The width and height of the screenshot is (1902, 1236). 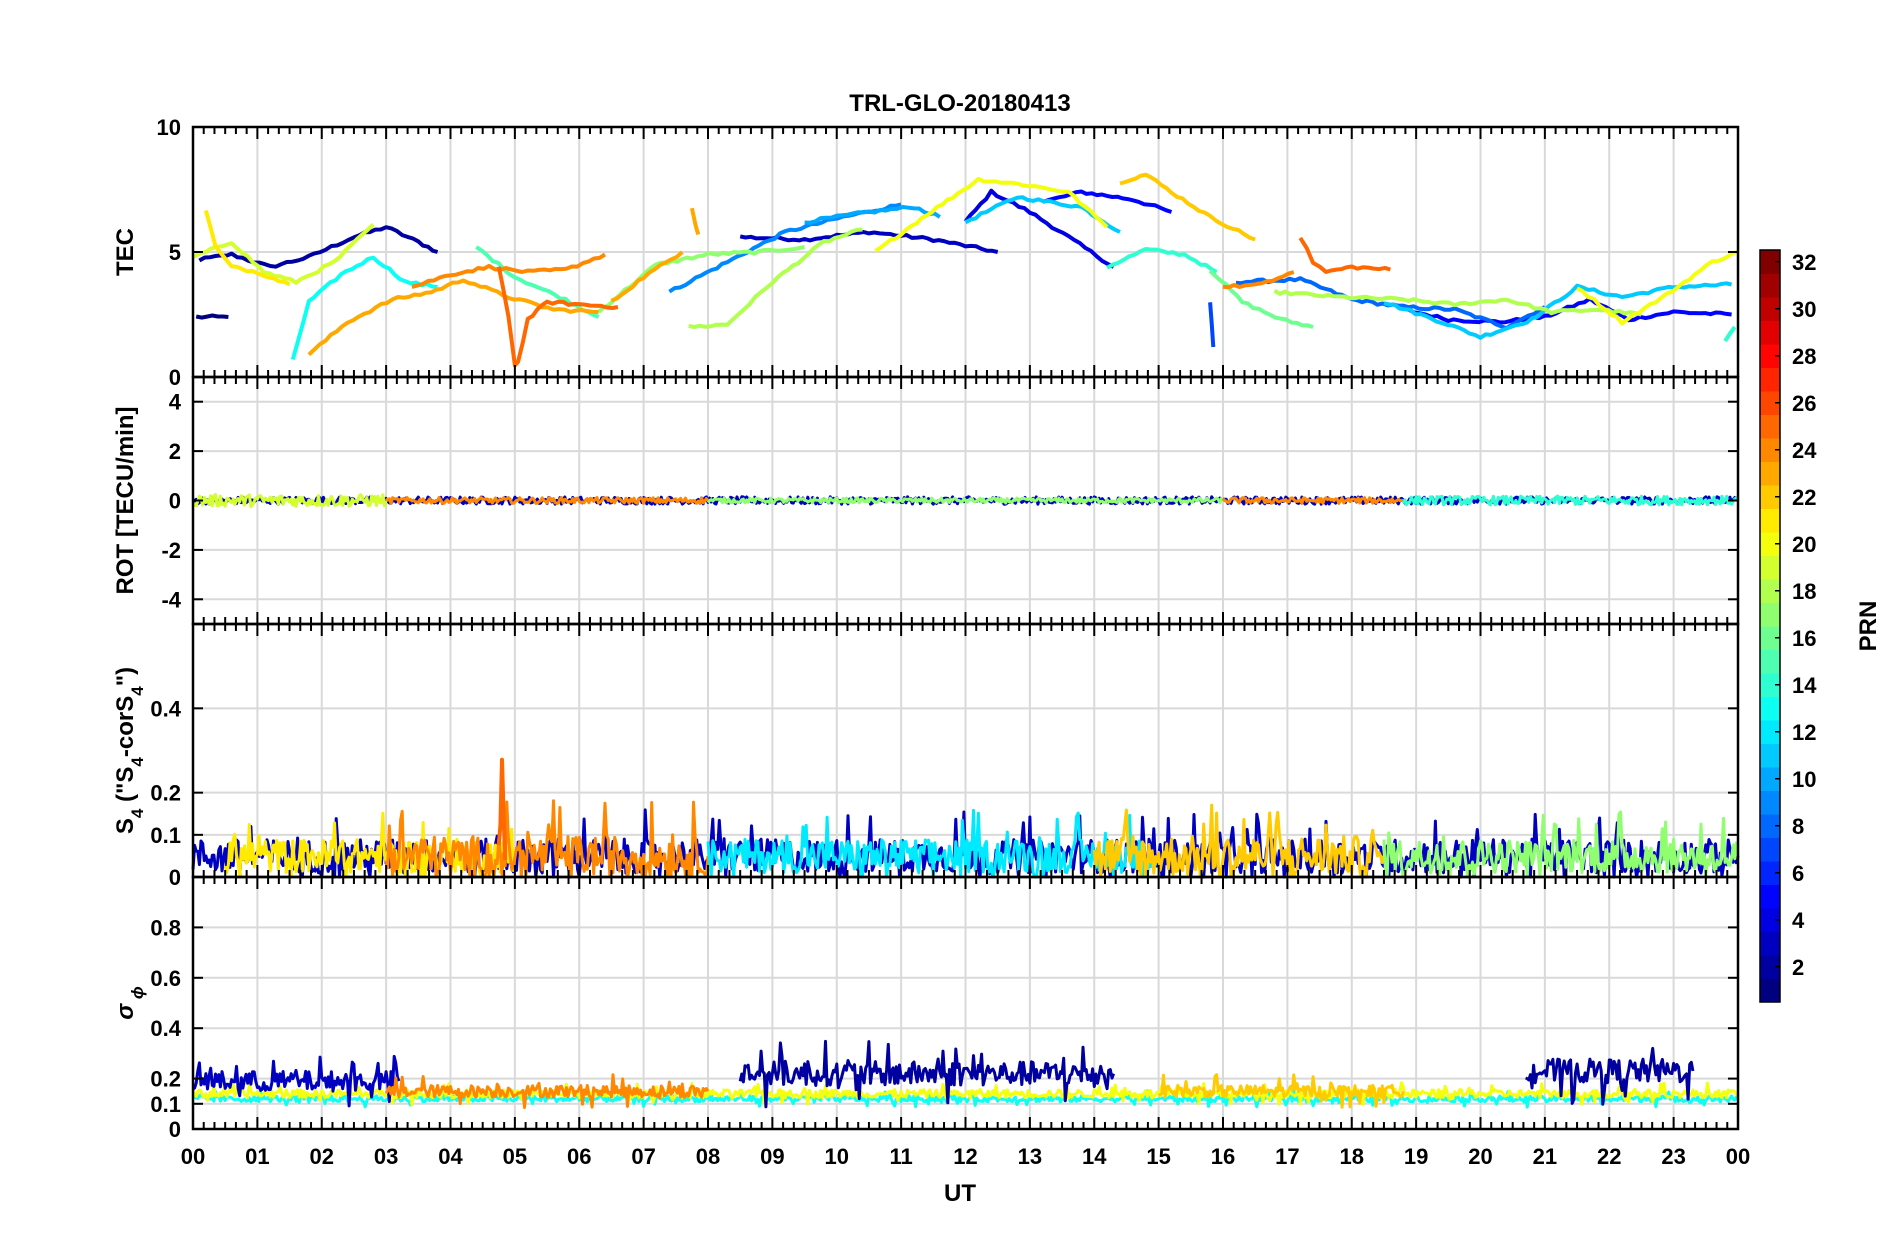 I want to click on x-tick-label: 20, so click(x=1480, y=1156).